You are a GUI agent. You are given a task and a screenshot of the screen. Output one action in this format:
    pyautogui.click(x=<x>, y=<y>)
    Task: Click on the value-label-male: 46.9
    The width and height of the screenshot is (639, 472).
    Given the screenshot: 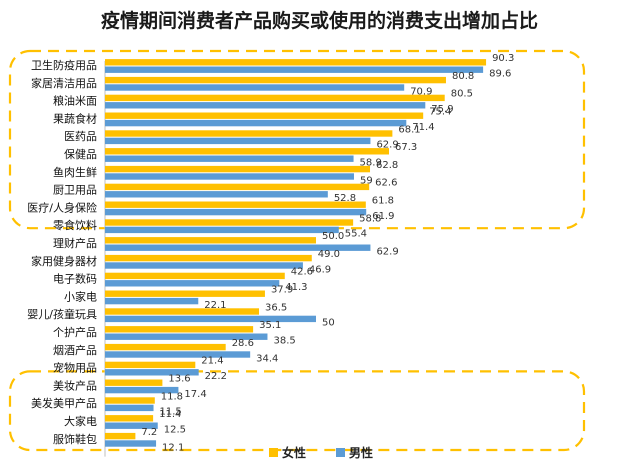 What is the action you would take?
    pyautogui.click(x=320, y=269)
    